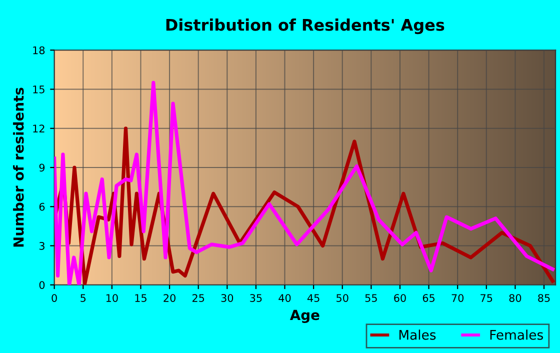  I want to click on y-tick-label: 0, so click(42, 285).